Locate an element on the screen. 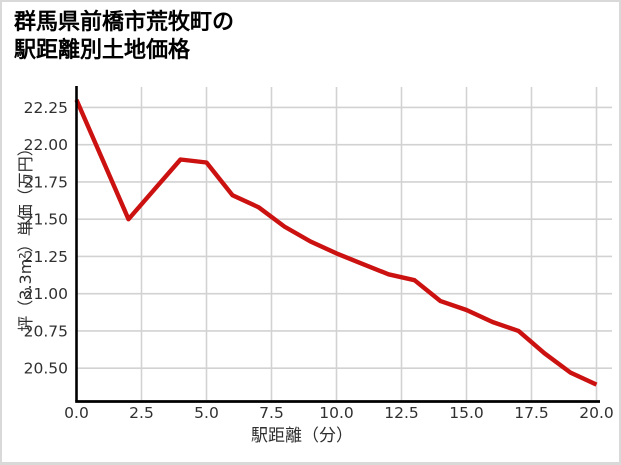 The image size is (621, 465). x-tick-label: 10.0 is located at coordinates (336, 413).